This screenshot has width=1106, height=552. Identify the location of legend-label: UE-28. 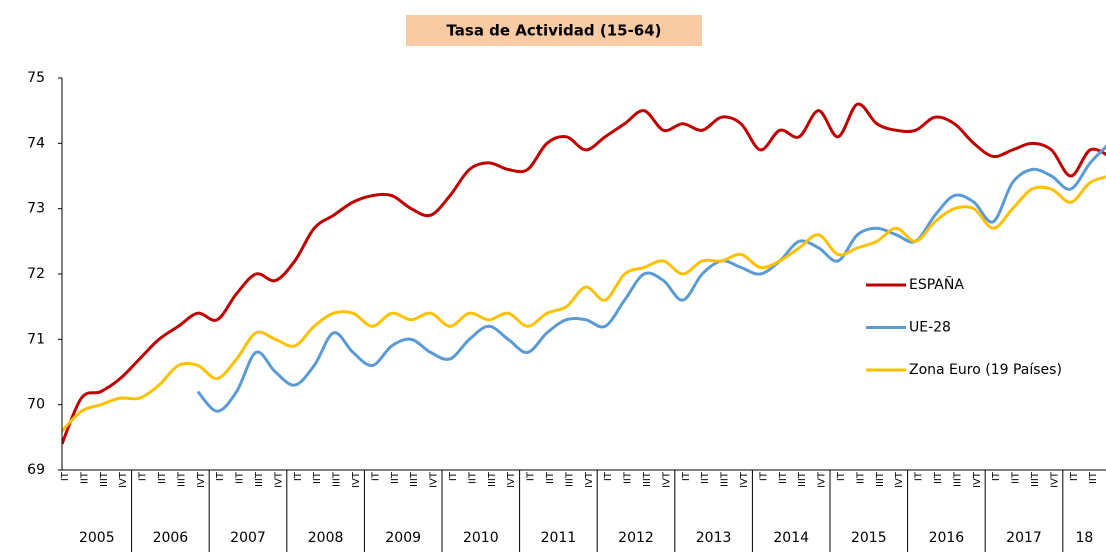
(930, 328).